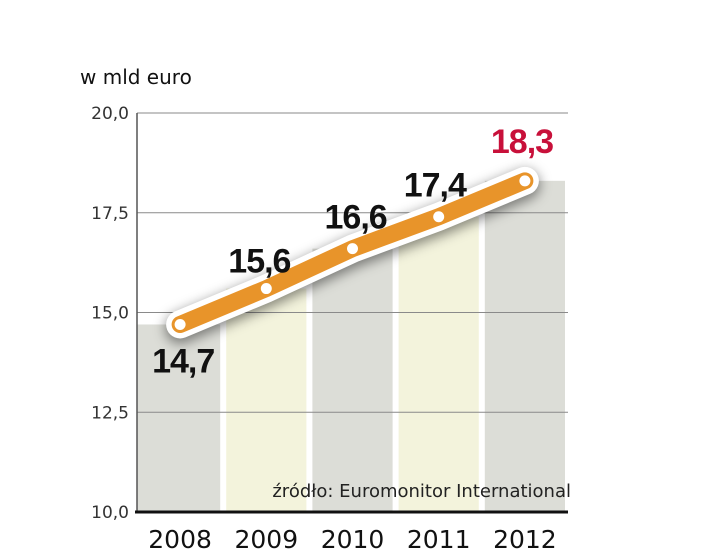 The image size is (720, 556). Describe the element at coordinates (522, 142) in the screenshot. I see `data-label-2012: 18,3` at that location.